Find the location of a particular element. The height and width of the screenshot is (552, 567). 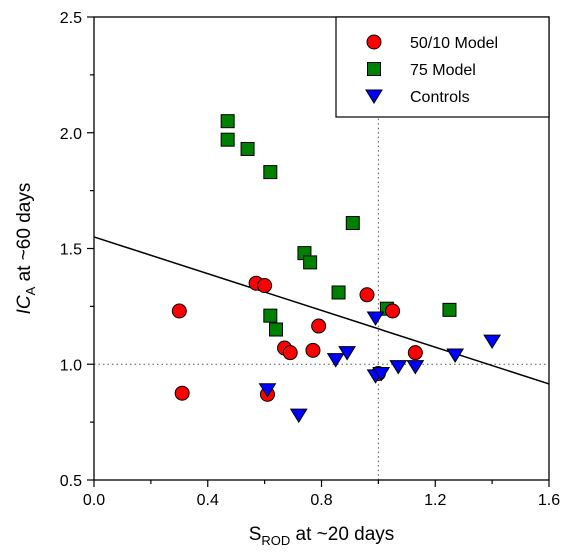

x-axis-title-sub: ROD is located at coordinates (275, 540).